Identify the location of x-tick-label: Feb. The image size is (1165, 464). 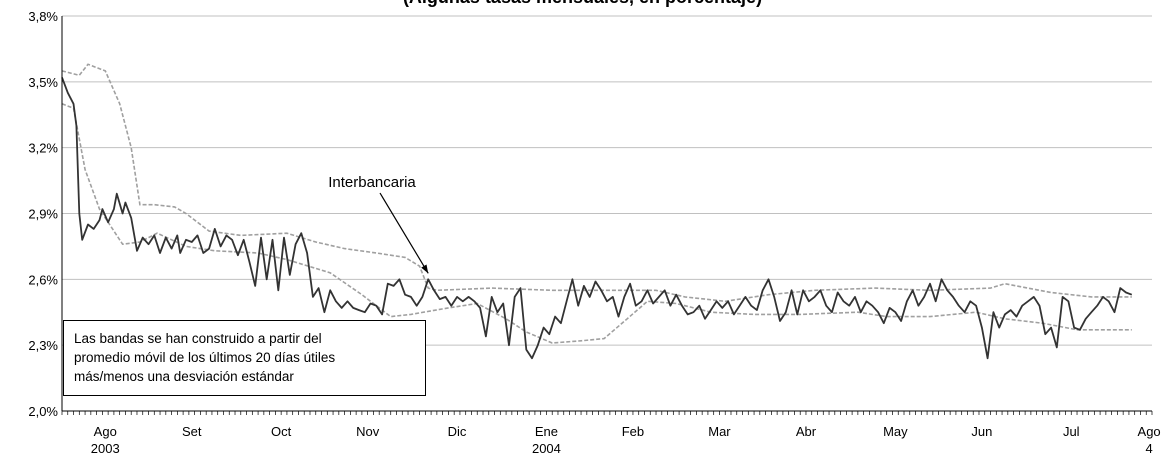
(633, 431).